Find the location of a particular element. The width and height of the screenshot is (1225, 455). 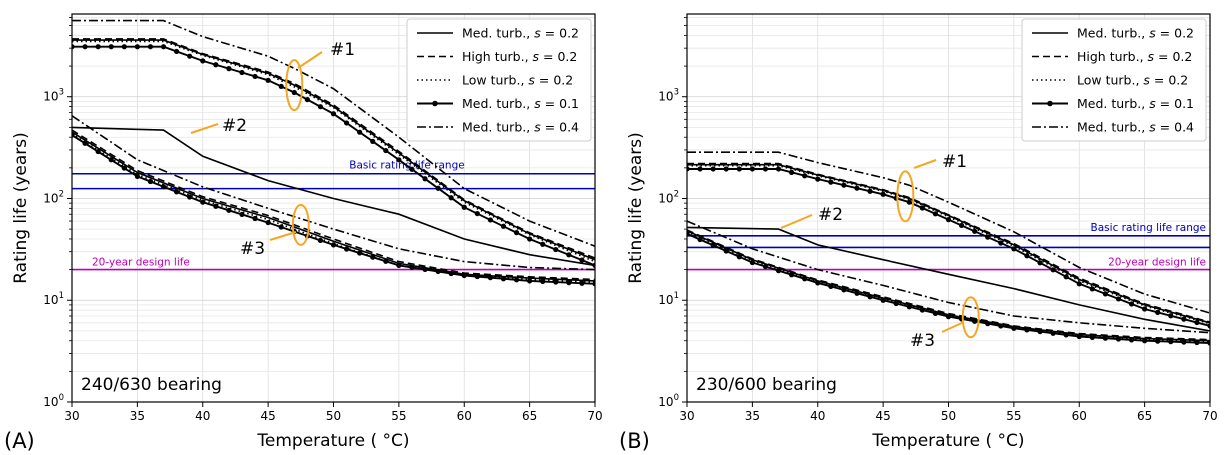

x-tick-label: 30 is located at coordinates (686, 416).